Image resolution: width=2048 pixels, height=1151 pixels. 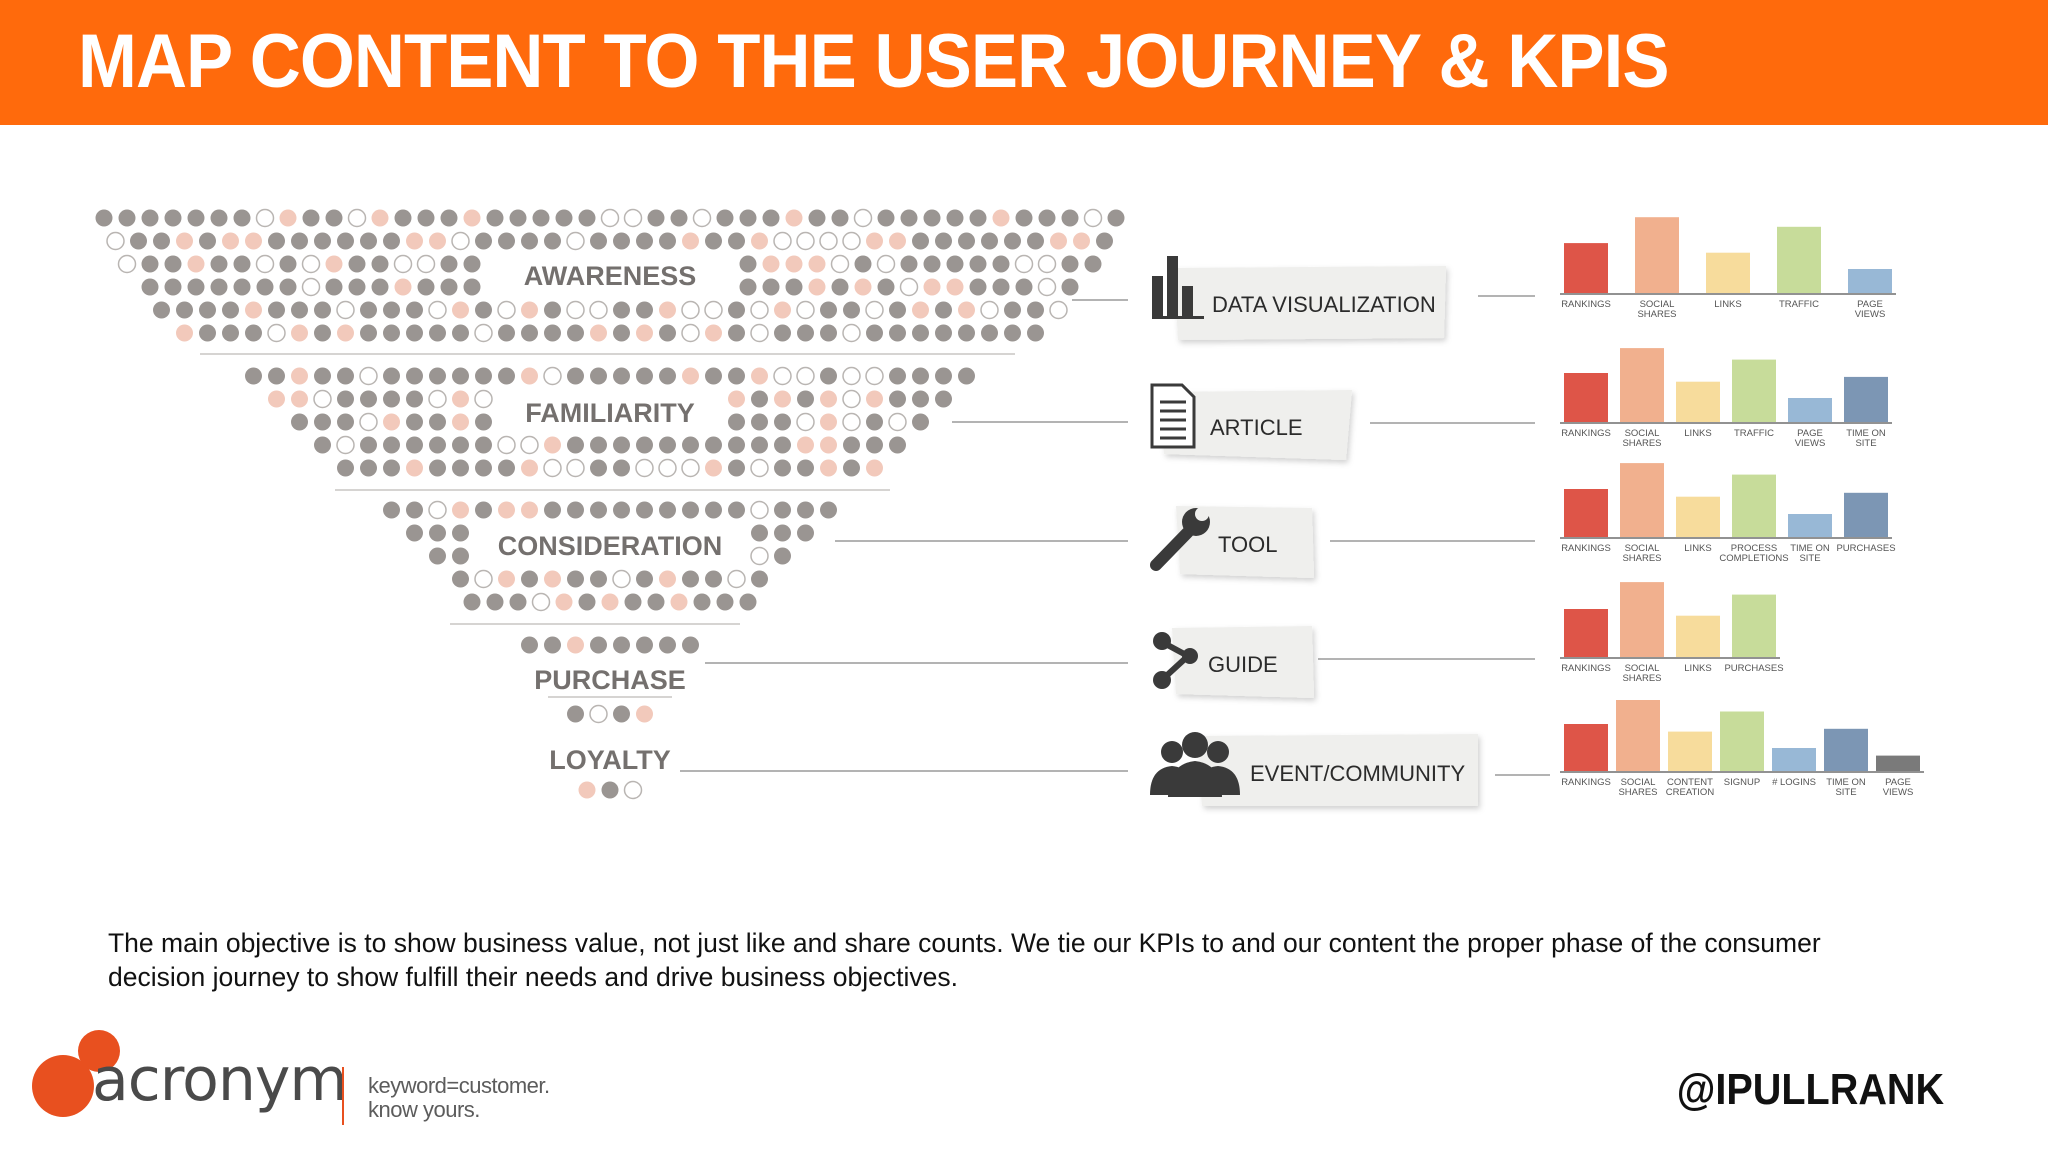 I want to click on content-tool: TOOL, so click(x=1232, y=542).